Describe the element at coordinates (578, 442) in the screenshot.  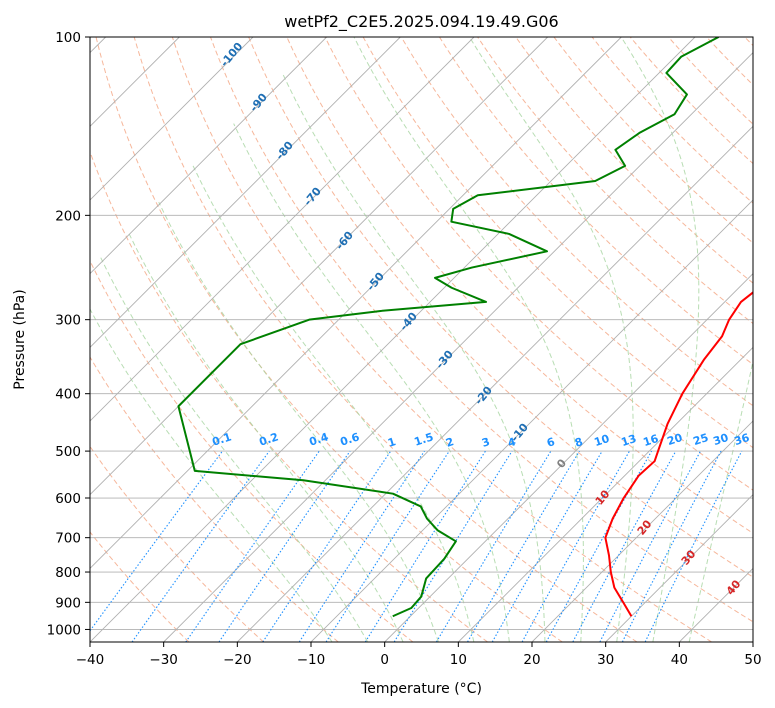
I see `mixing-ratio-label: 8` at that location.